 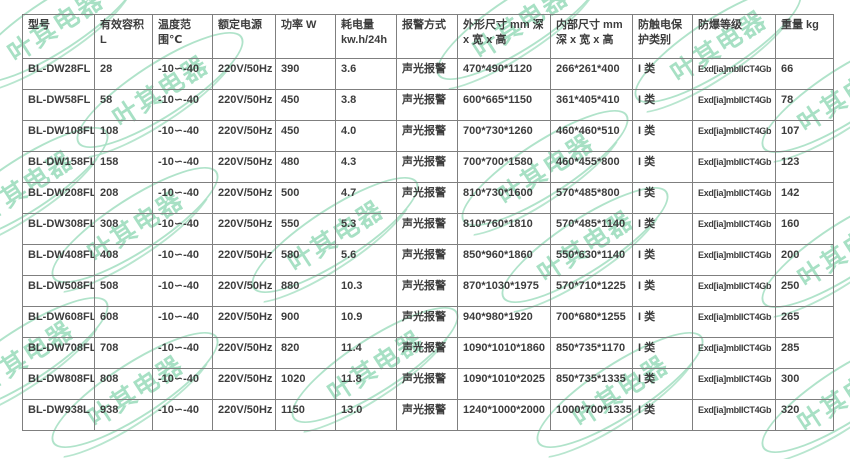 What do you see at coordinates (804, 74) in the screenshot?
I see `table-cell: 66` at bounding box center [804, 74].